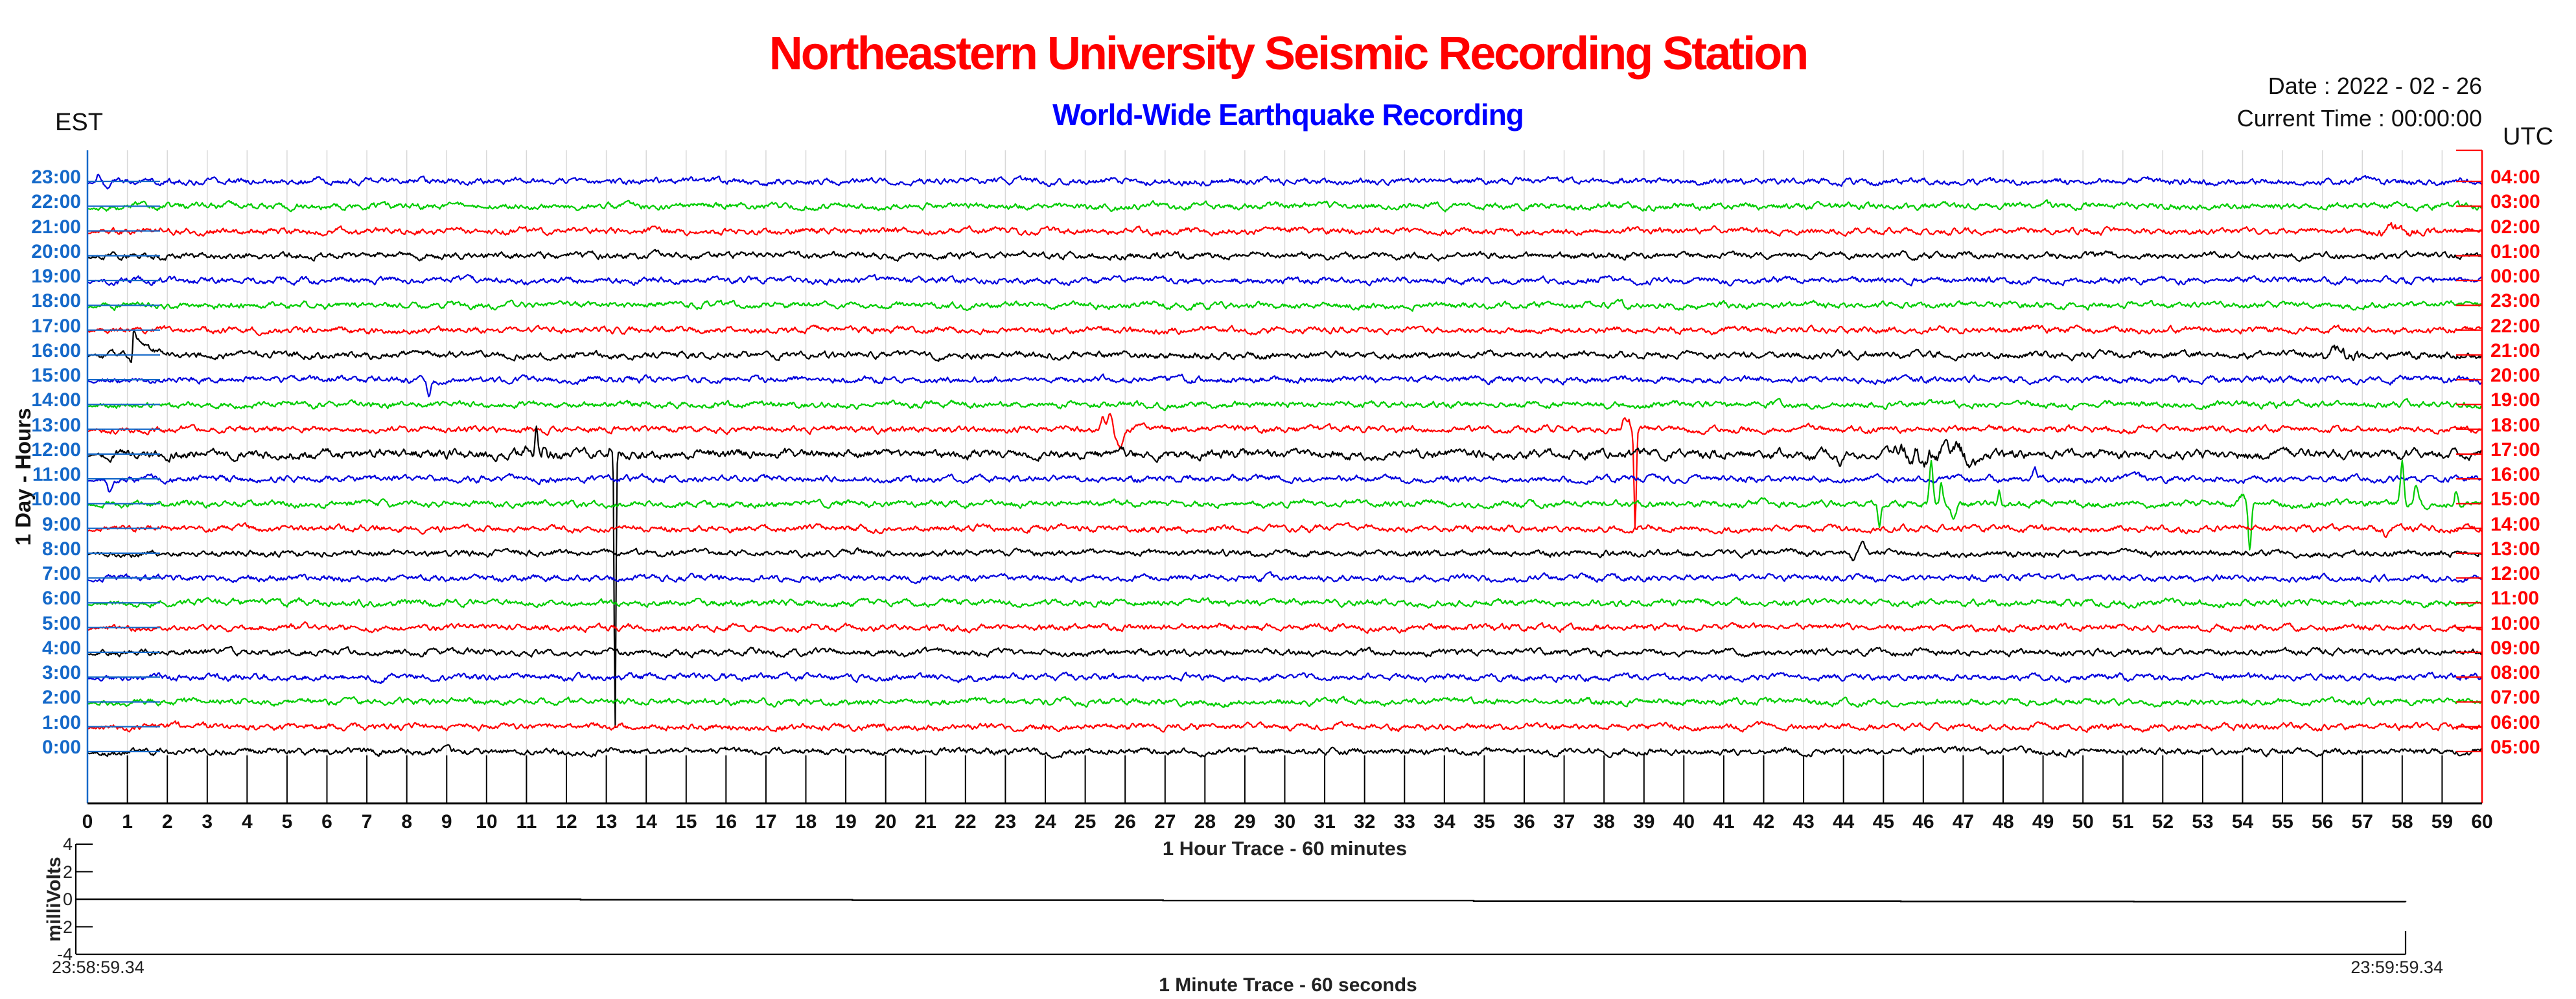 The height and width of the screenshot is (999, 2576). I want to click on utc-hour-label: 11:00, so click(2515, 599).